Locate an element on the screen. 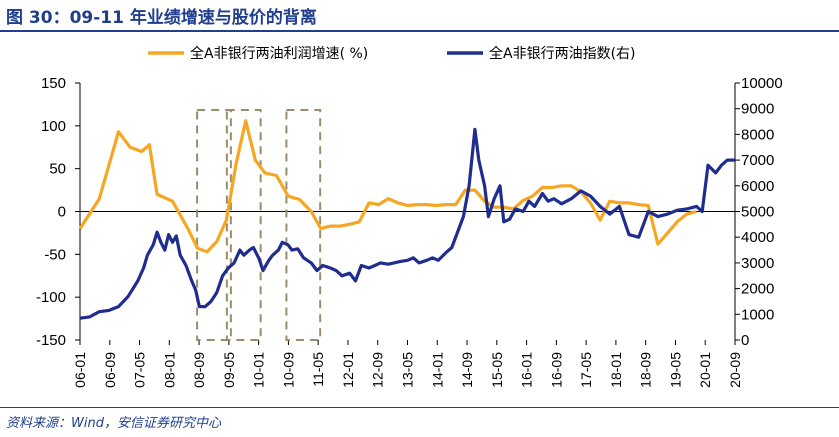 Image resolution: width=839 pixels, height=437 pixels. x-tick-label: 06-09 is located at coordinates (110, 370).